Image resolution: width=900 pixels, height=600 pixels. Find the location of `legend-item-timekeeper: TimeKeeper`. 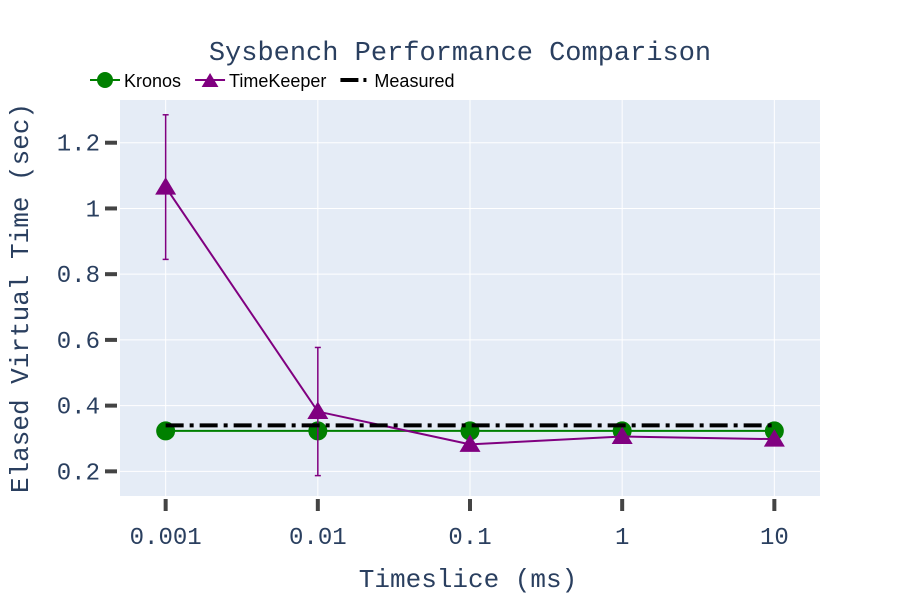

legend-item-timekeeper: TimeKeeper is located at coordinates (260, 81).